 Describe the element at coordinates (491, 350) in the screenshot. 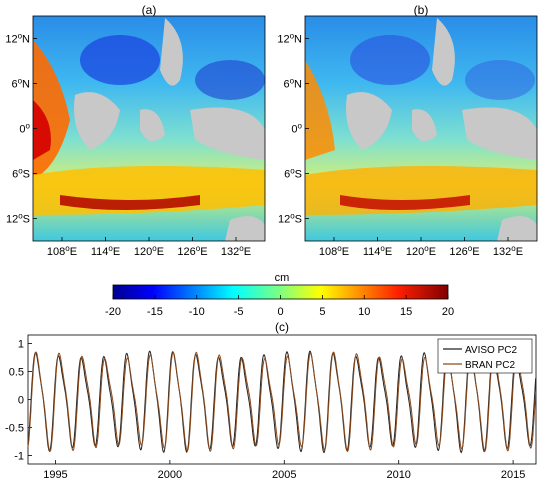

I see `legend-label-aviso: AVISO PC2` at that location.